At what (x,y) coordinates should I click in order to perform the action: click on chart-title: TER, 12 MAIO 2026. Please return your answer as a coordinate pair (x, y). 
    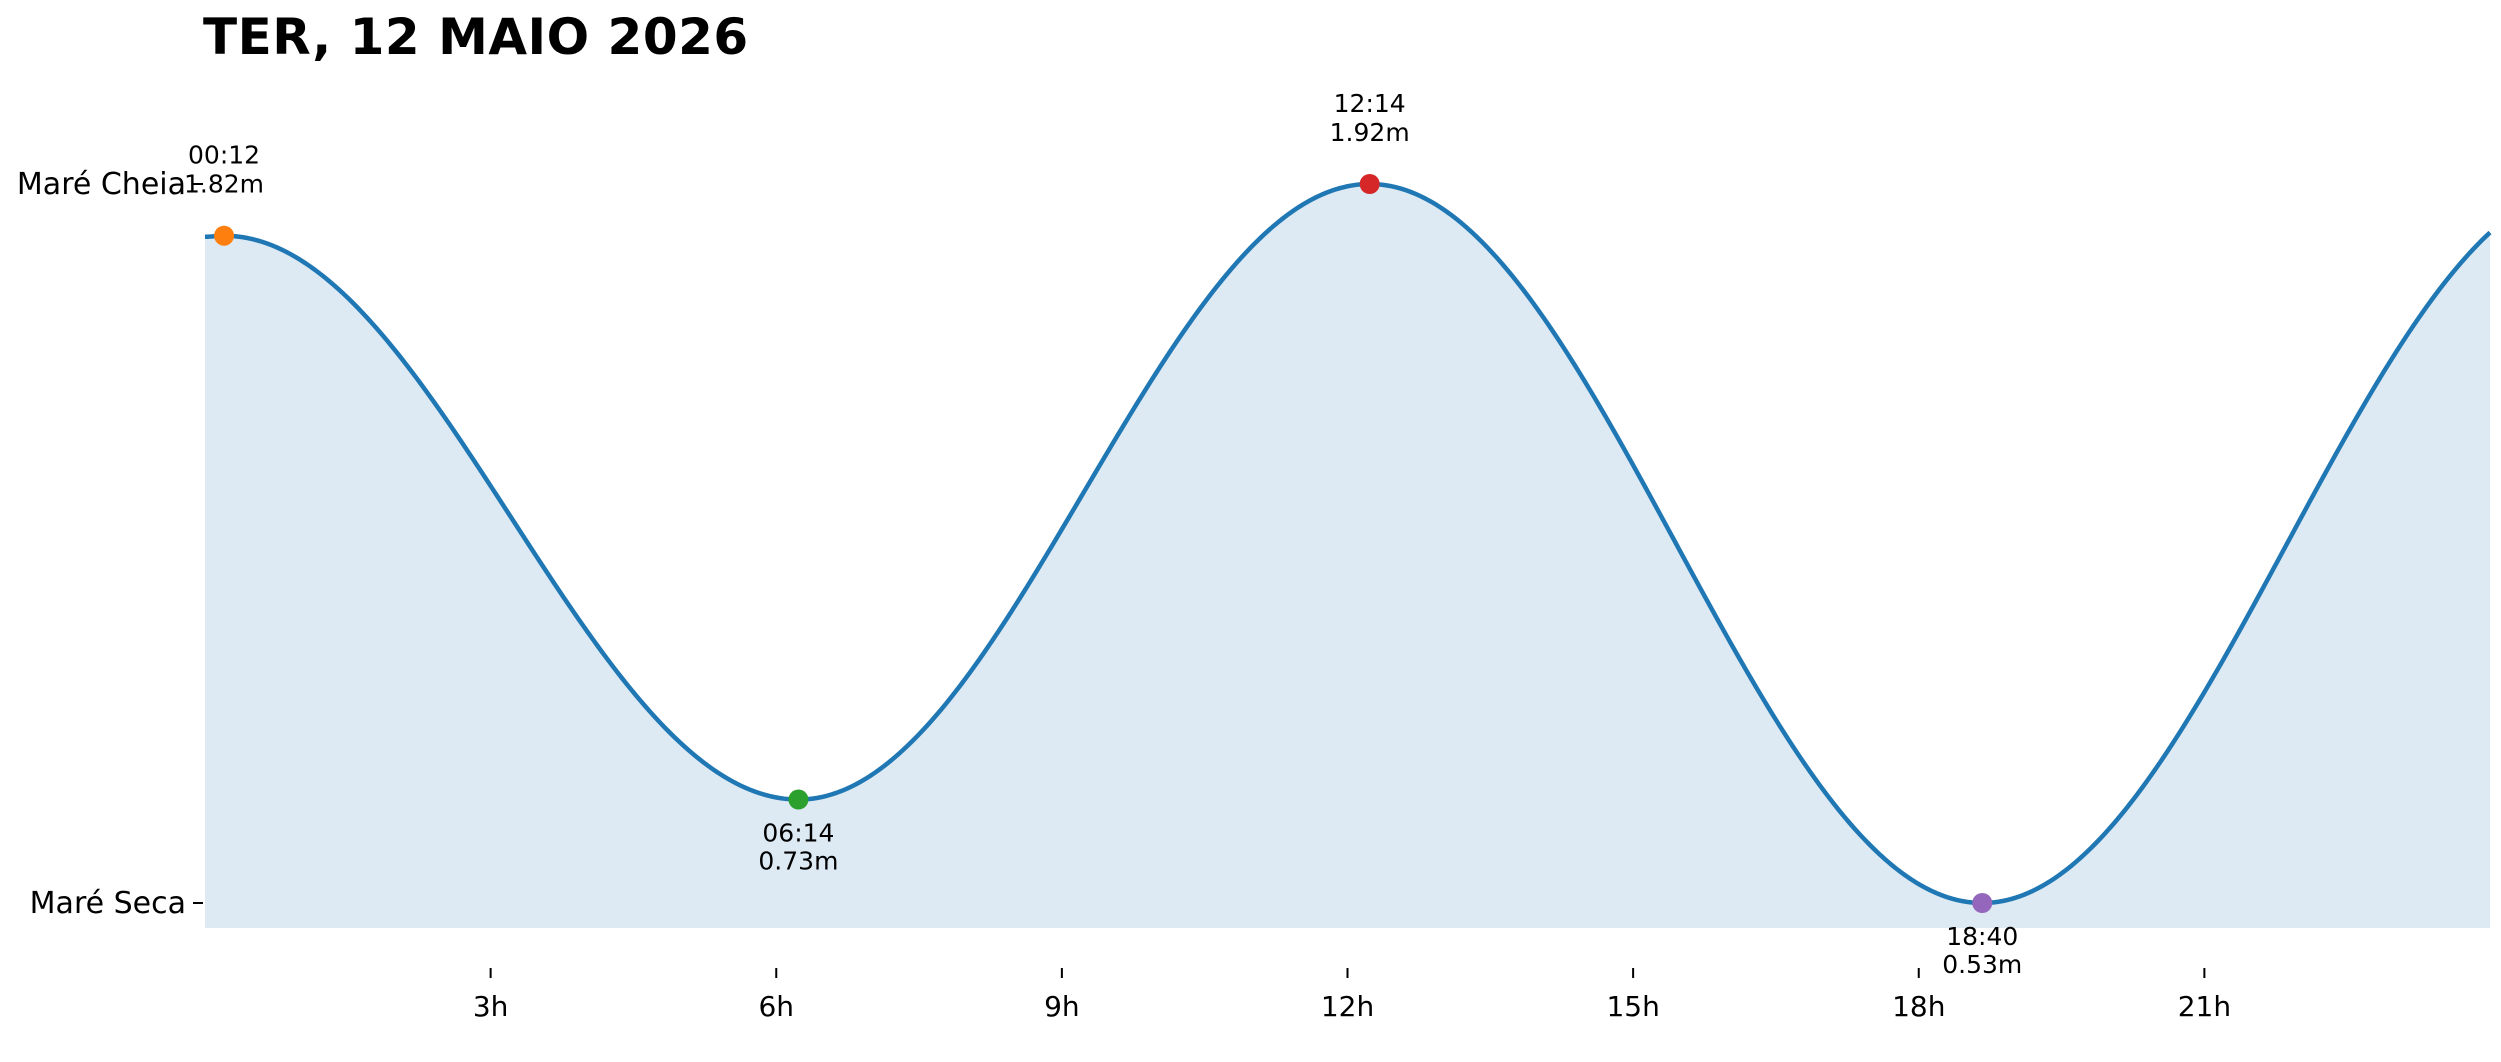
    Looking at the image, I should click on (476, 37).